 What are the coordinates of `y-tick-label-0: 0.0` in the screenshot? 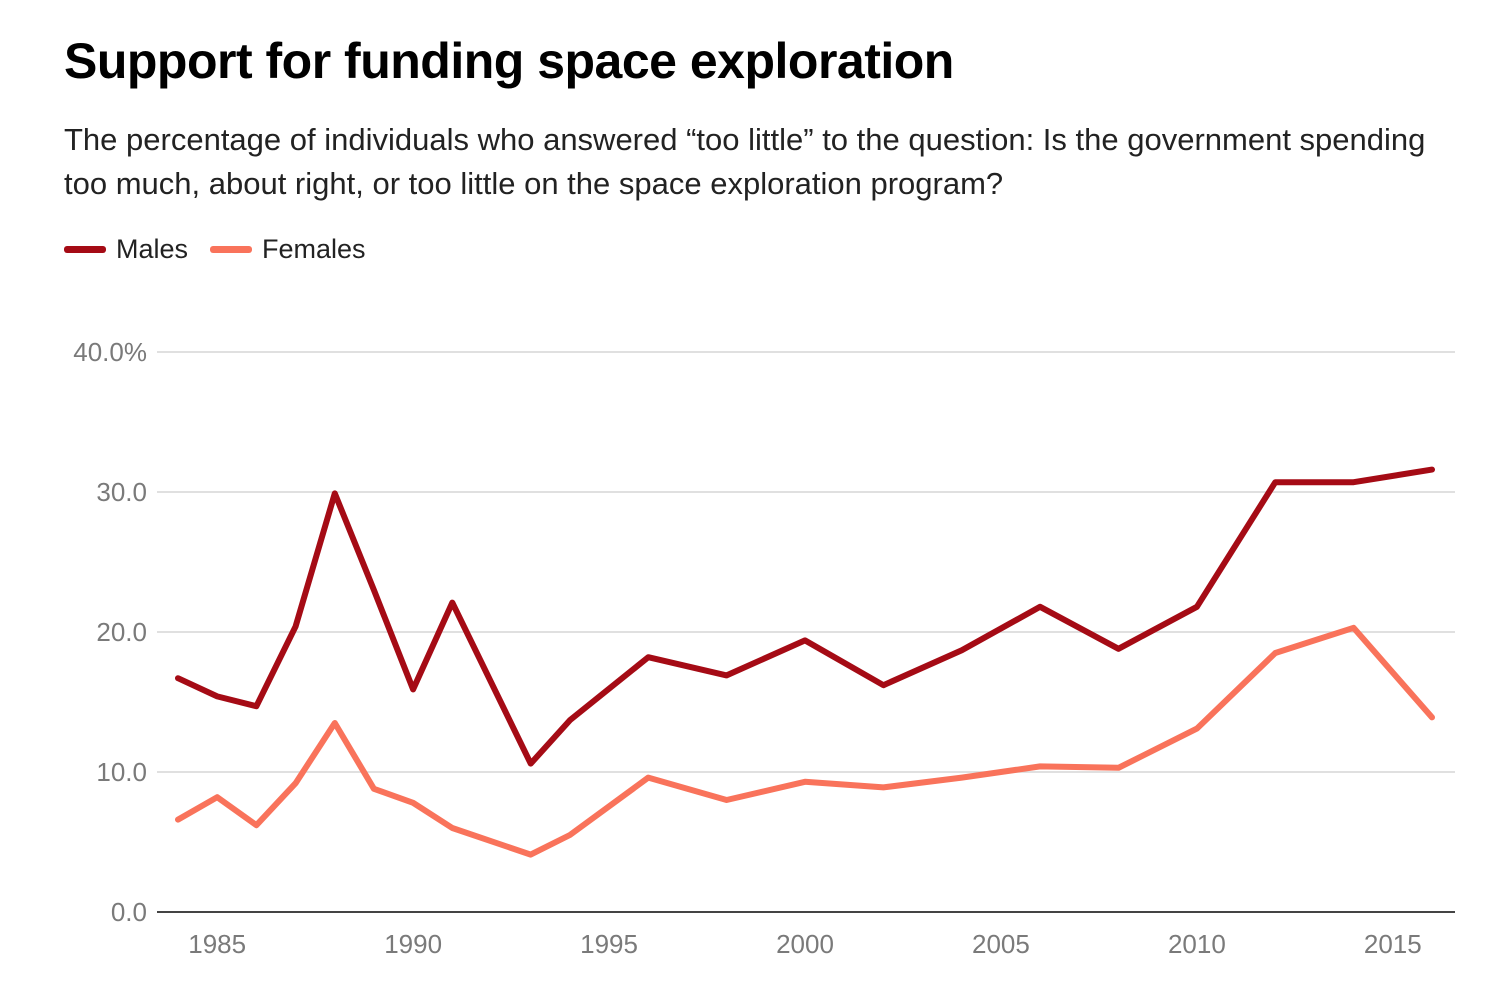 It's located at (129, 912).